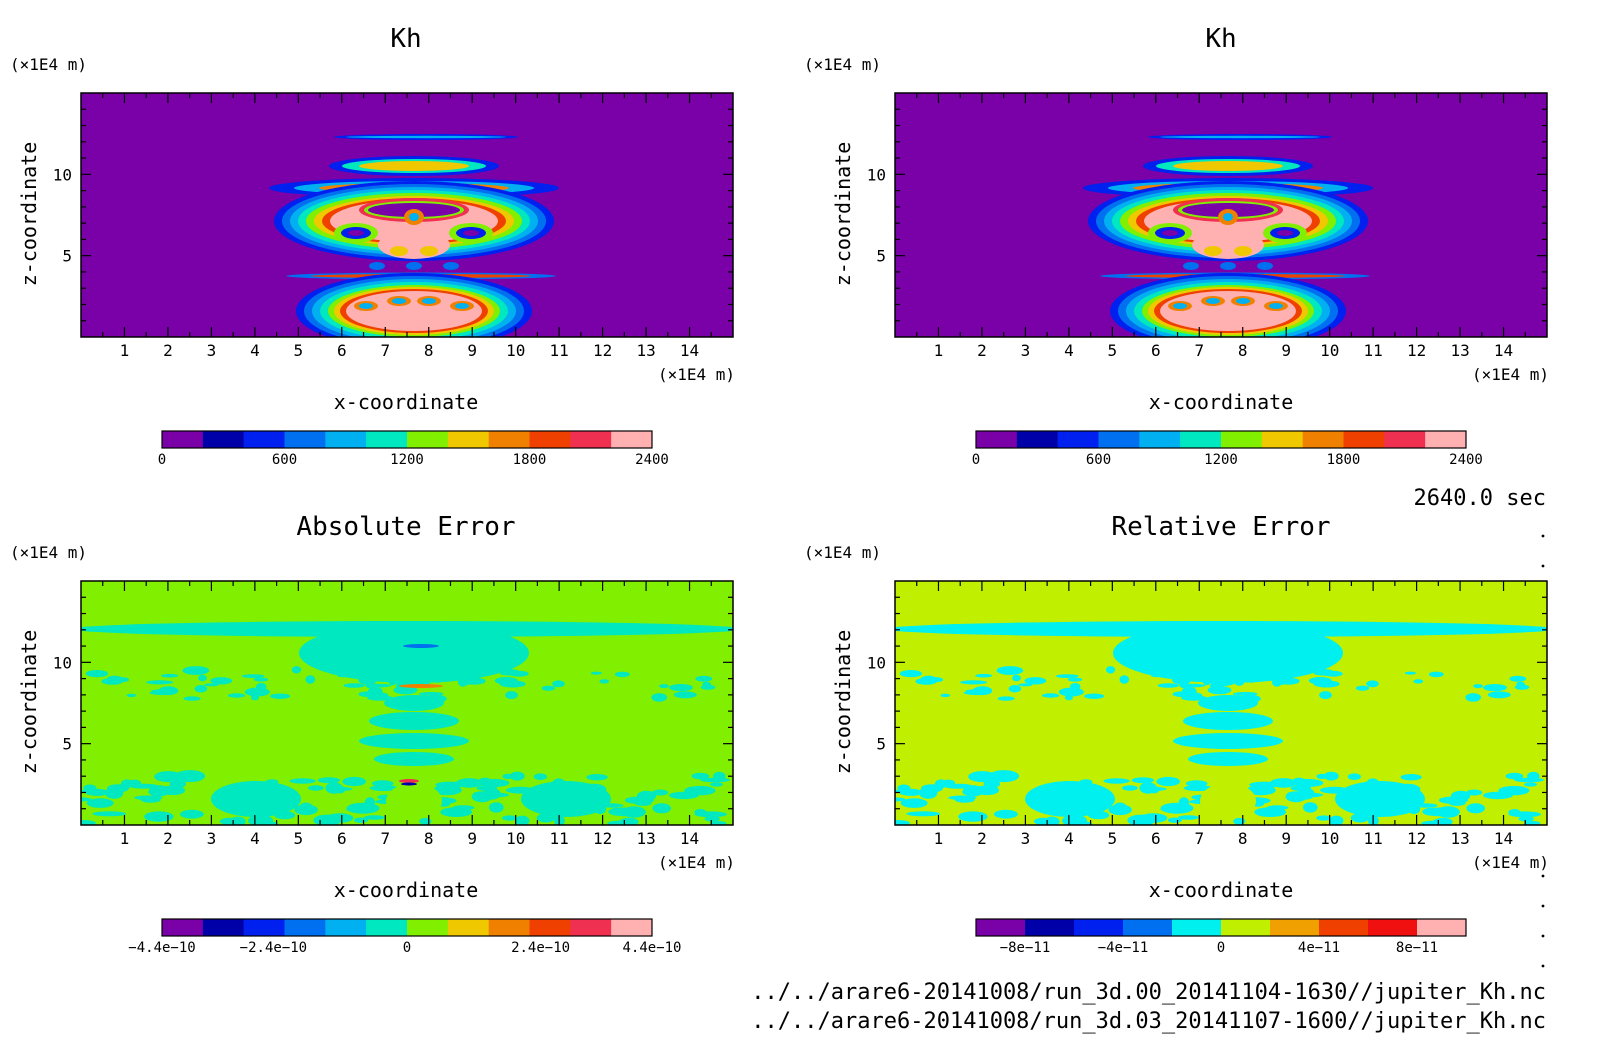 The image size is (1604, 1054). I want to click on colorbar-tick-label: 2400, so click(1466, 460).